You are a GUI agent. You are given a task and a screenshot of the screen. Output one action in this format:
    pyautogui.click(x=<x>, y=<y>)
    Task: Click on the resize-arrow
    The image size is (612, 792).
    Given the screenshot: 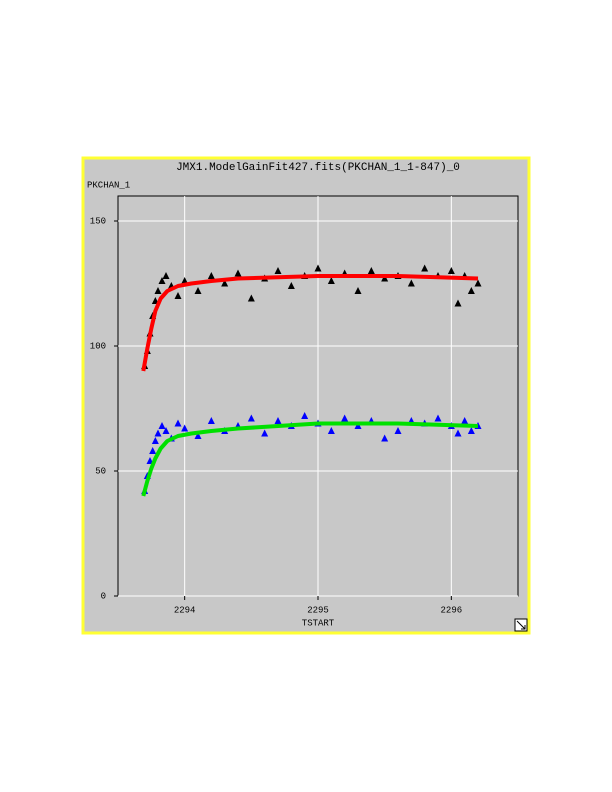 What is the action you would take?
    pyautogui.click(x=521, y=625)
    